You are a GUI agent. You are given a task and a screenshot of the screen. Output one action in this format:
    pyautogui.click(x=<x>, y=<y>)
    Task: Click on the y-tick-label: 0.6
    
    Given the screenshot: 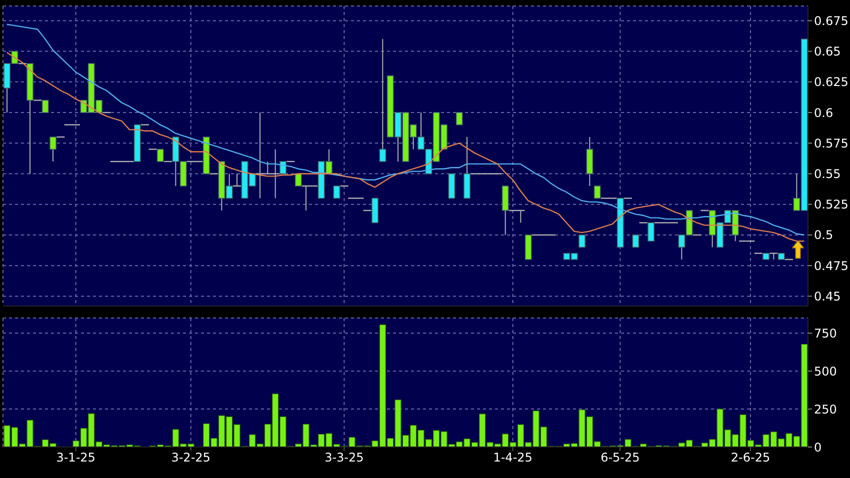 What is the action you would take?
    pyautogui.click(x=824, y=113)
    